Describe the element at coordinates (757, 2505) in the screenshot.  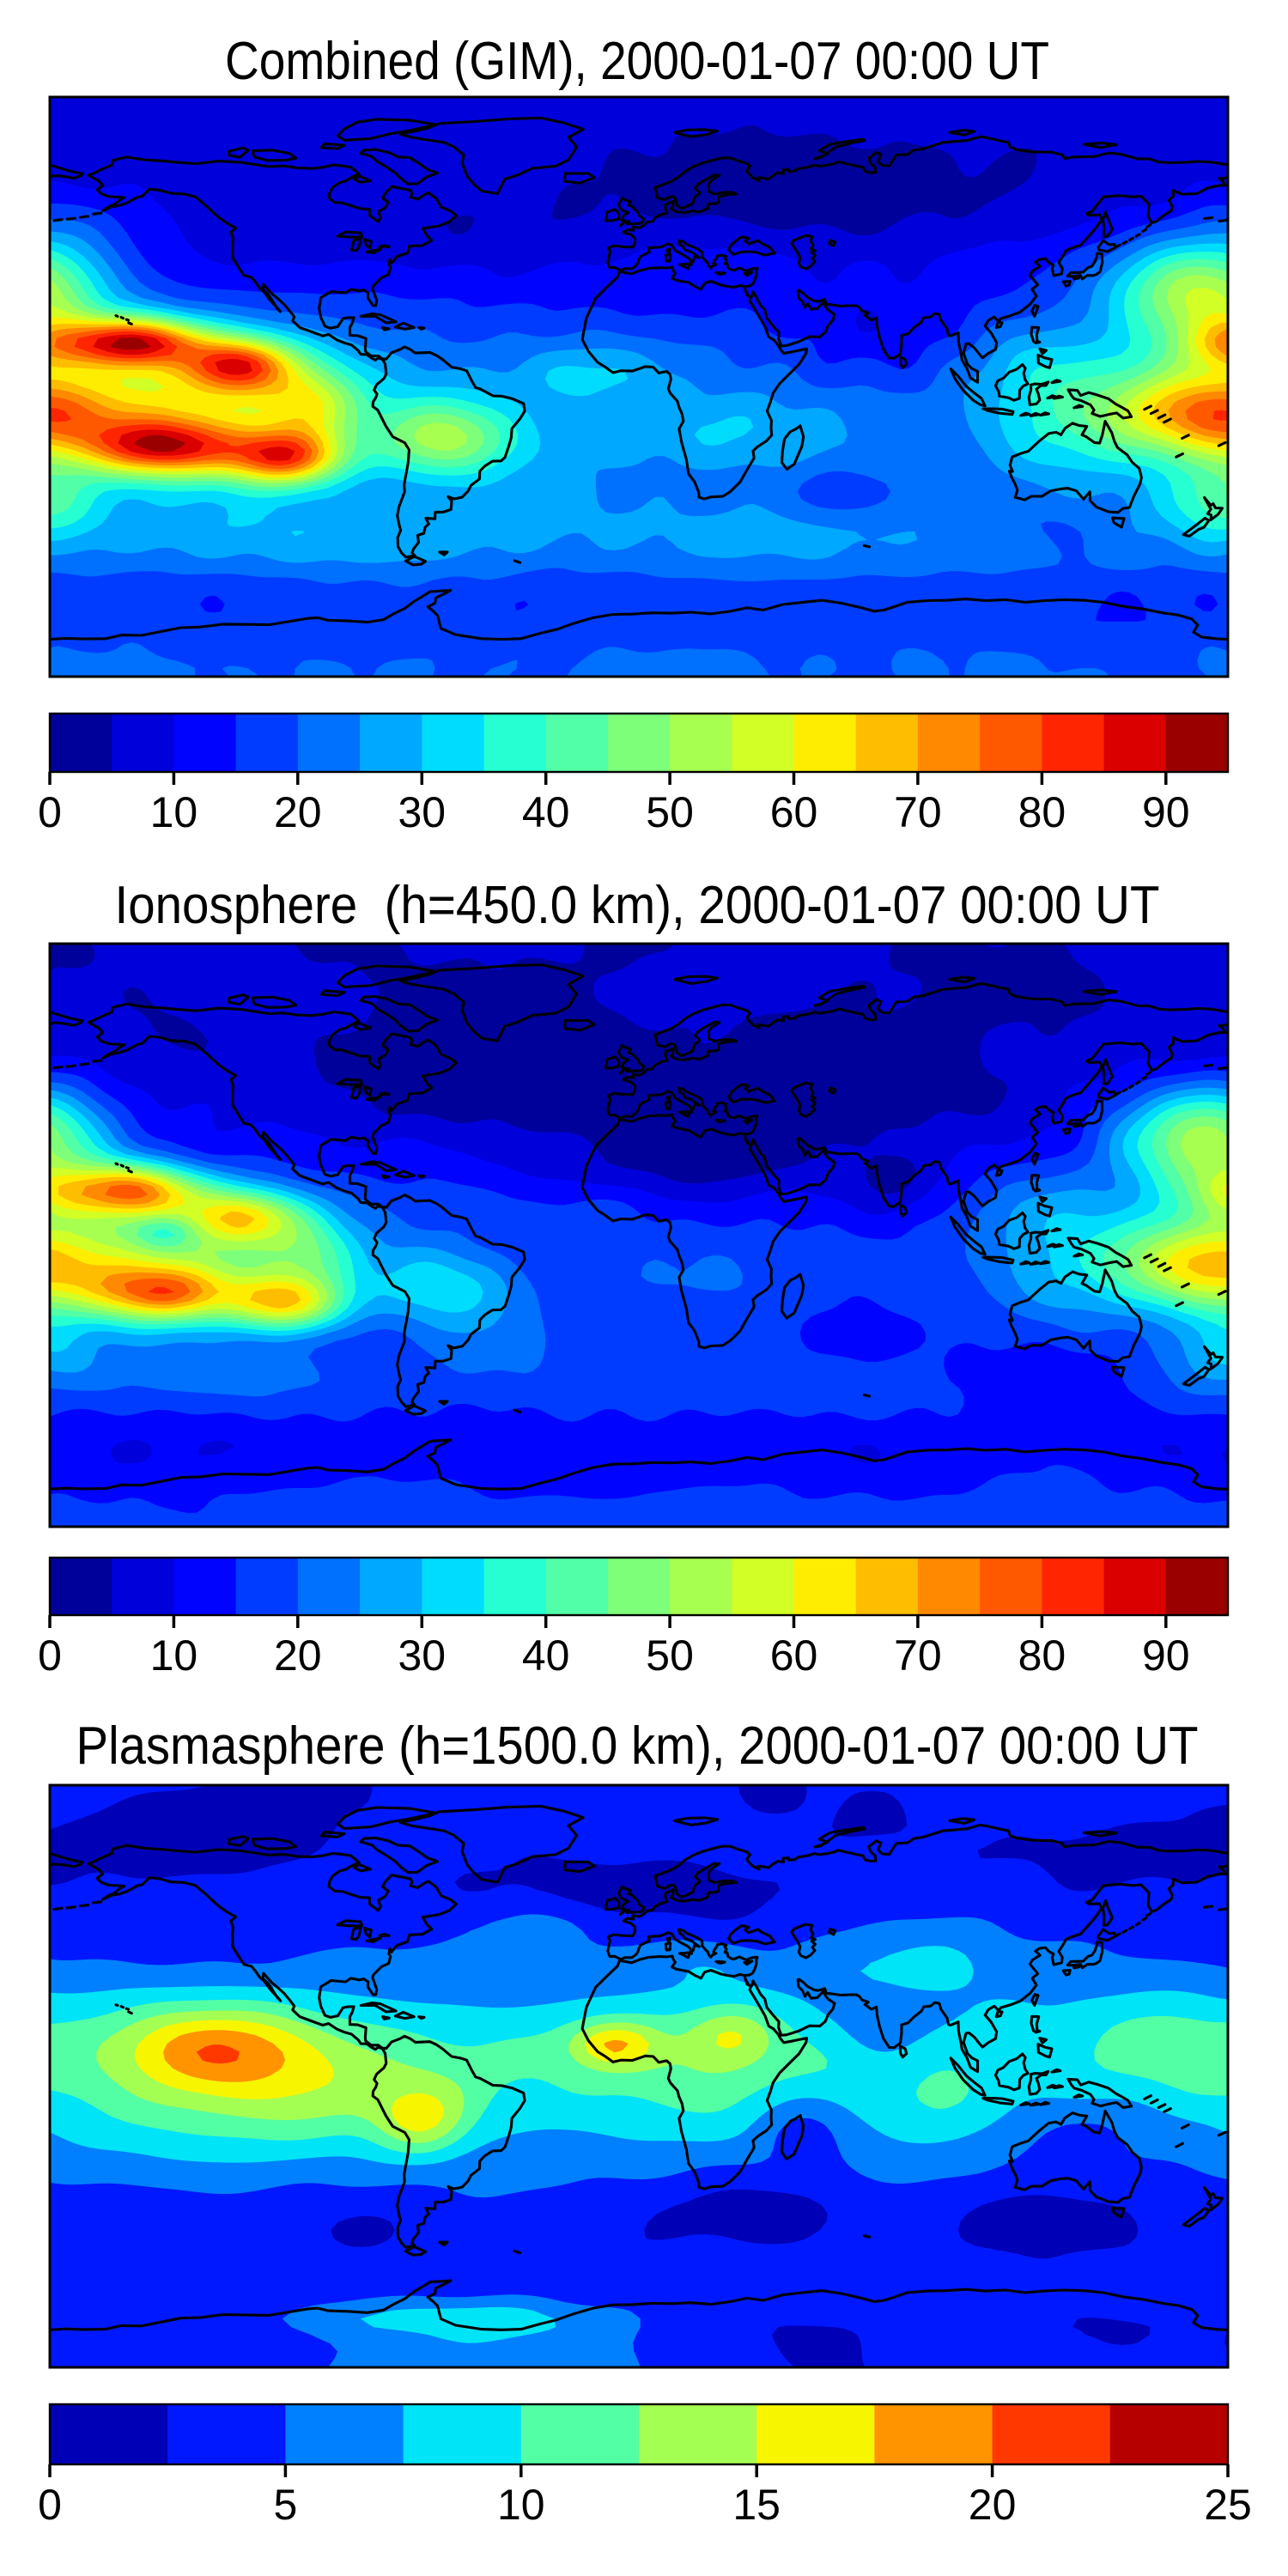
I see `svg-text: 15` at that location.